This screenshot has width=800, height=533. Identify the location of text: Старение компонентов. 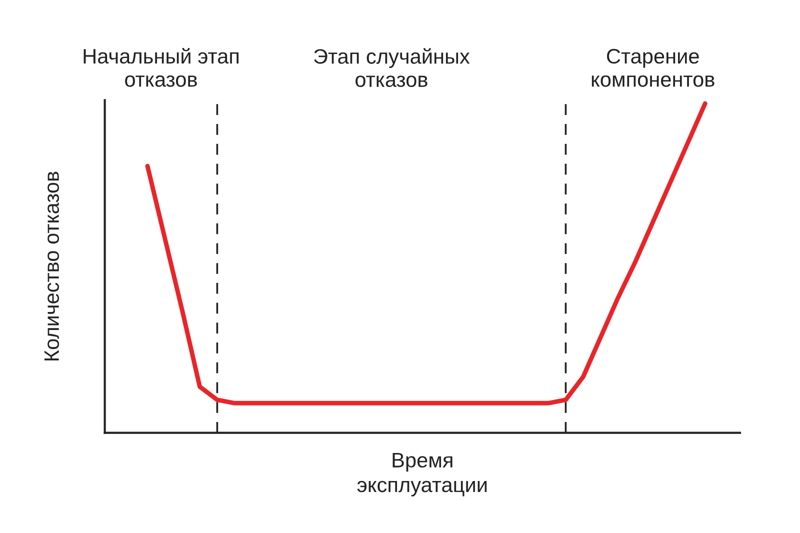
(653, 67).